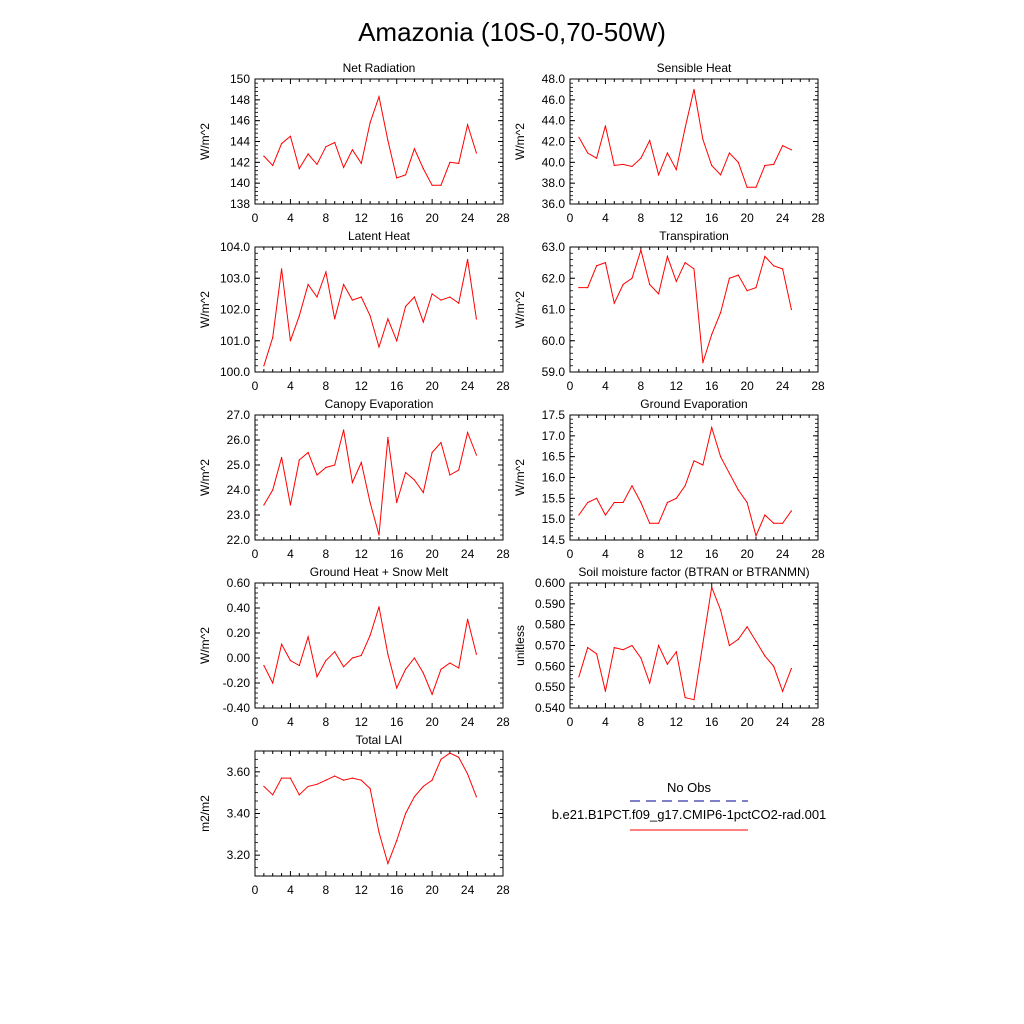 The width and height of the screenshot is (1024, 1024). What do you see at coordinates (512, 32) in the screenshot?
I see `main-title: Amazonia (10S-0,70-50W)` at bounding box center [512, 32].